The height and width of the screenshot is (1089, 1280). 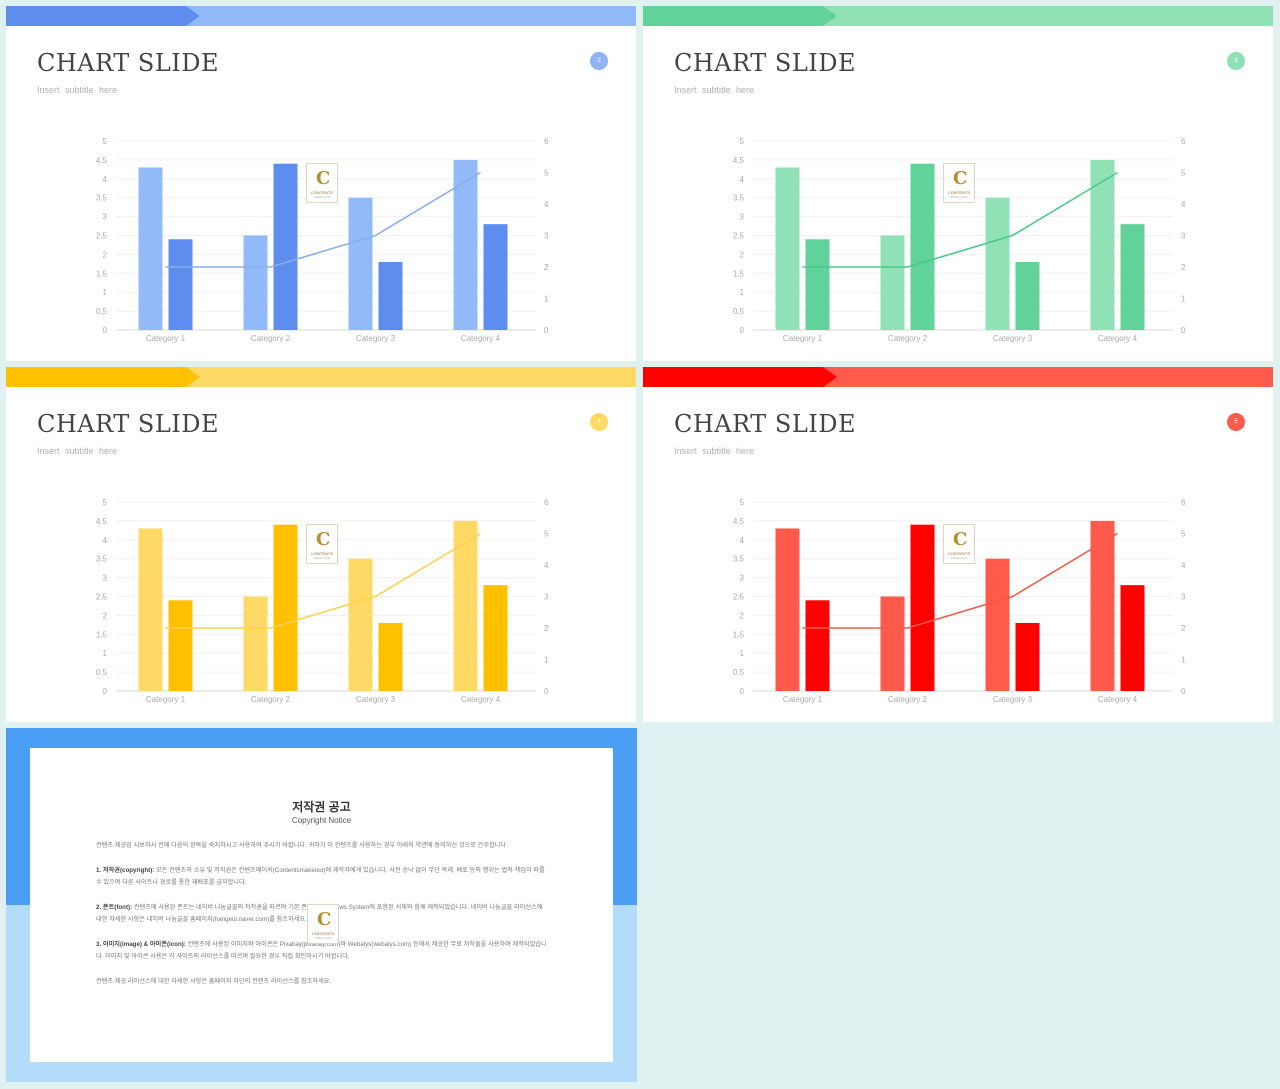 I want to click on y2-tick-label: 5, so click(x=1183, y=534).